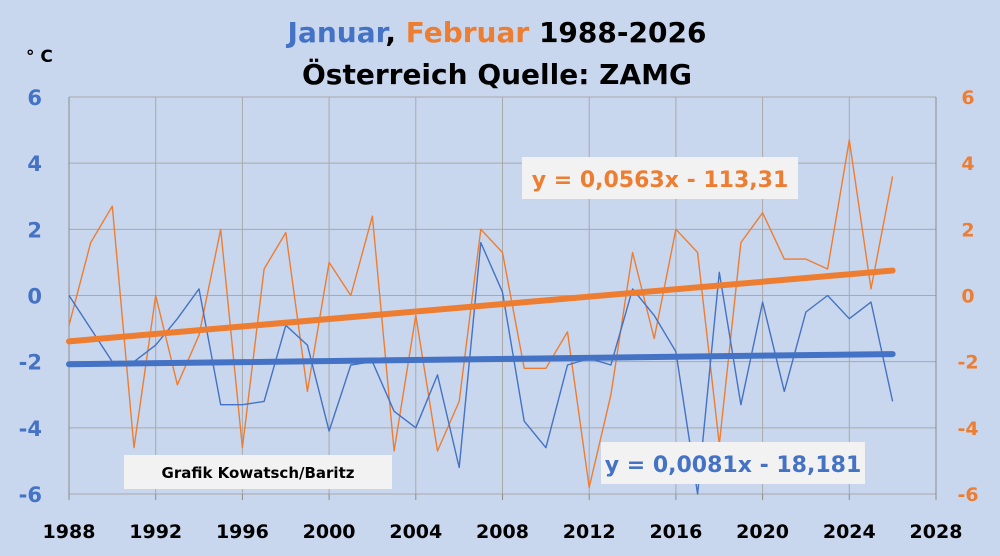 This screenshot has width=1000, height=556. What do you see at coordinates (617, 32) in the screenshot?
I see `title-years: 1988-2026` at bounding box center [617, 32].